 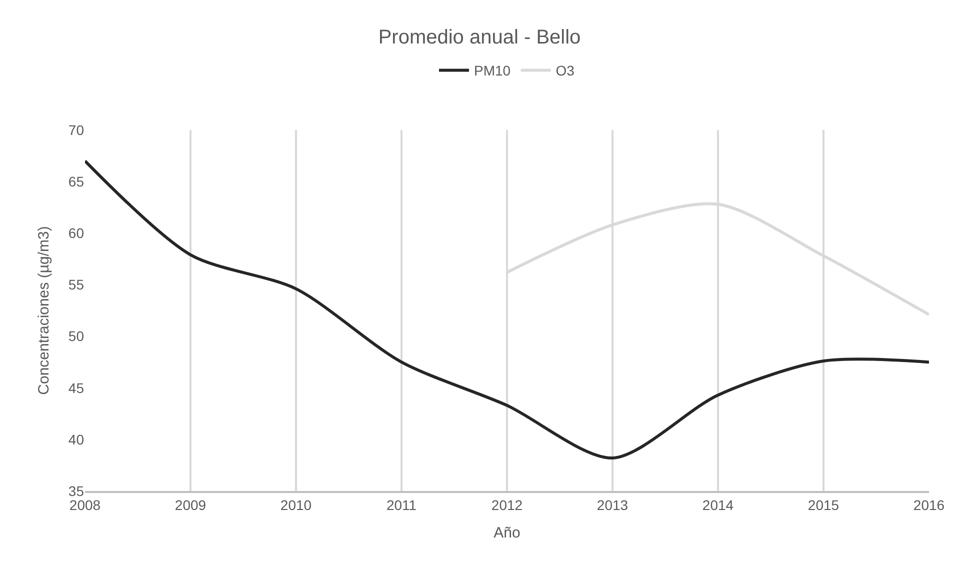 I want to click on chart-title: Promedio anual - Bello, so click(x=479, y=37).